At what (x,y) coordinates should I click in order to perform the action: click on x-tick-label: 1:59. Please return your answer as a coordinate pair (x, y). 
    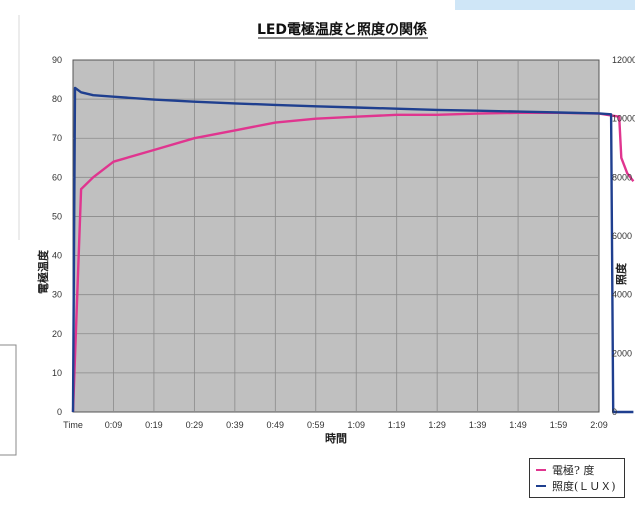
    Looking at the image, I should click on (559, 425).